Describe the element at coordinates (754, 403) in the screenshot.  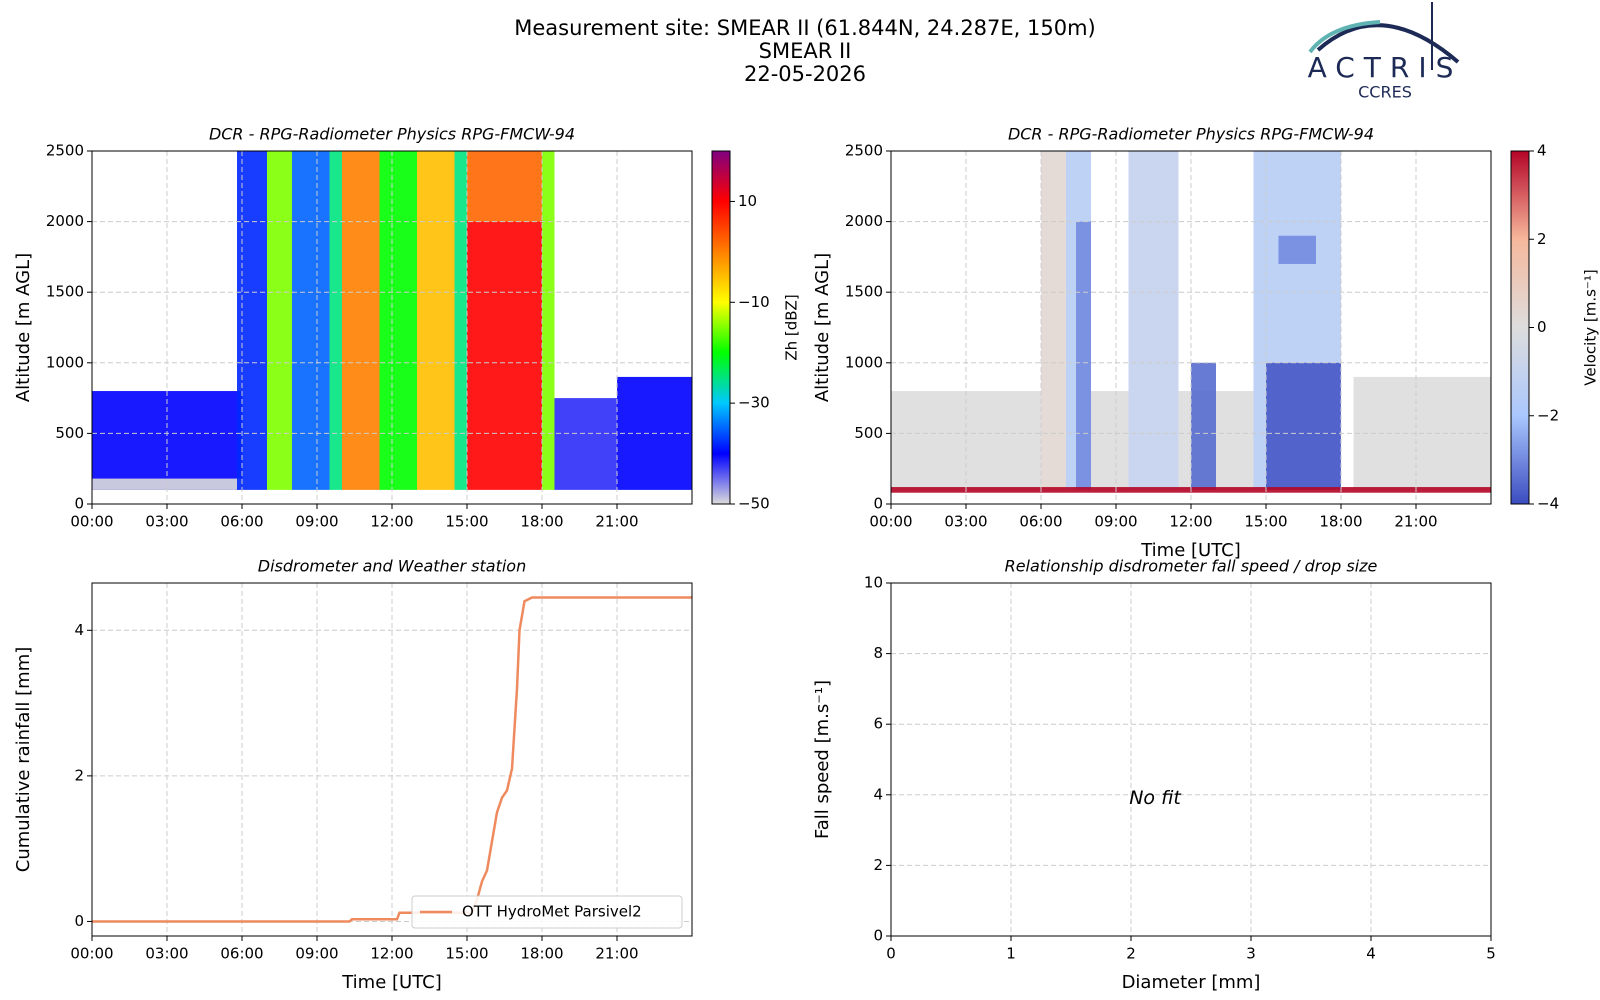
I see `colorbar-tick-label: −30` at that location.